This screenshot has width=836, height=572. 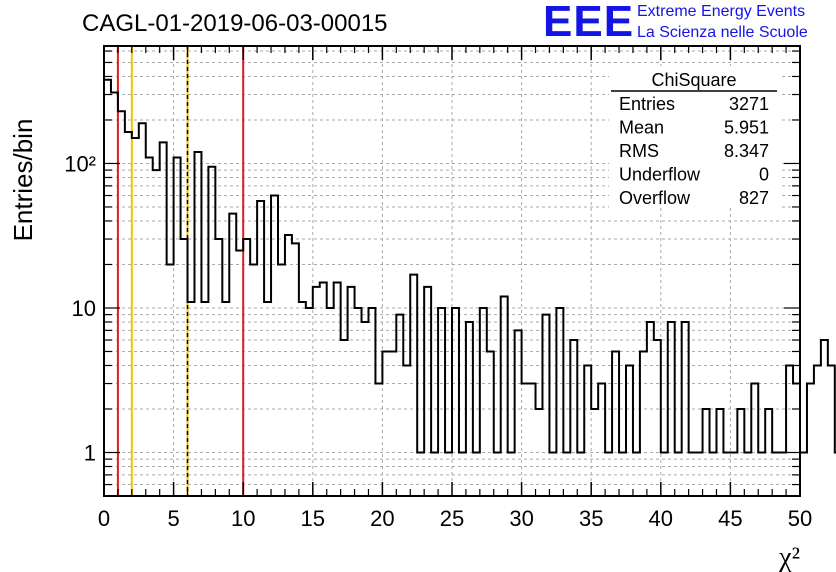 What do you see at coordinates (589, 23) in the screenshot?
I see `eee-logo: EEE` at bounding box center [589, 23].